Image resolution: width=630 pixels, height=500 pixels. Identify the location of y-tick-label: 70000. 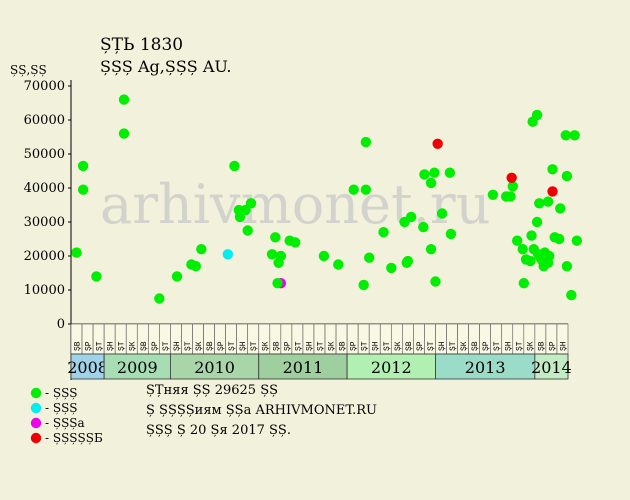
(44, 86).